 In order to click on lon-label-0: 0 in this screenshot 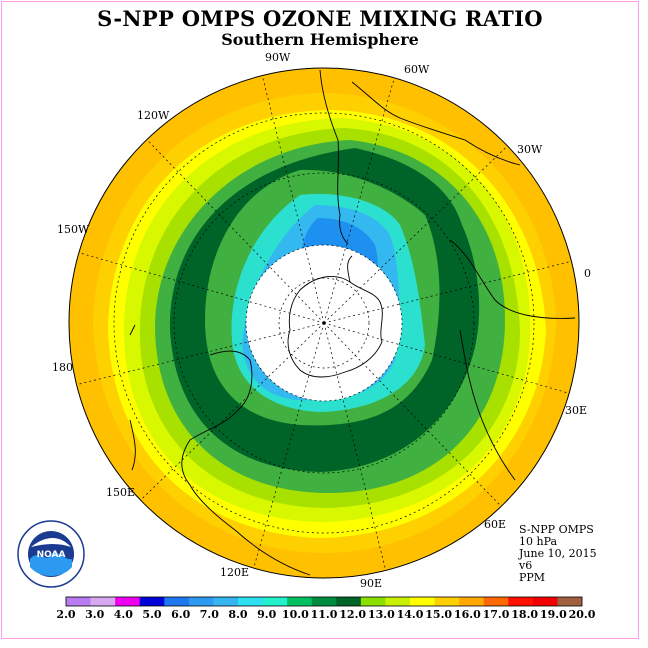, I will do `click(587, 273)`.